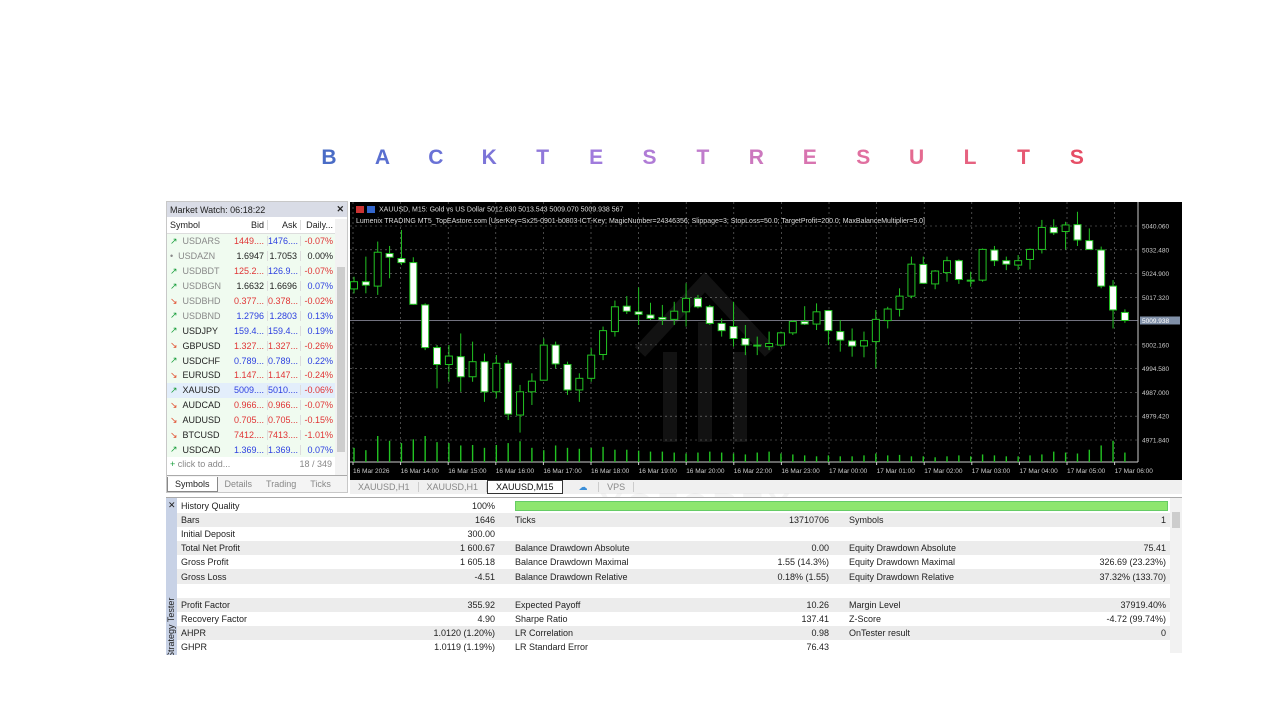 The width and height of the screenshot is (1280, 720). Describe the element at coordinates (204, 576) in the screenshot. I see `metric-label: Gross Loss` at that location.